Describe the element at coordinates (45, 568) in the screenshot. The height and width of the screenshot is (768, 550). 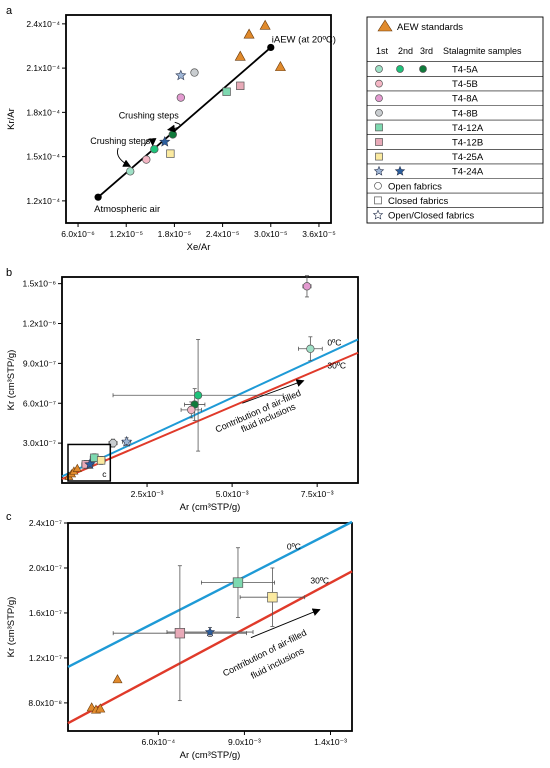
I see `y-tick-label: 2.0x10⁻⁷` at that location.